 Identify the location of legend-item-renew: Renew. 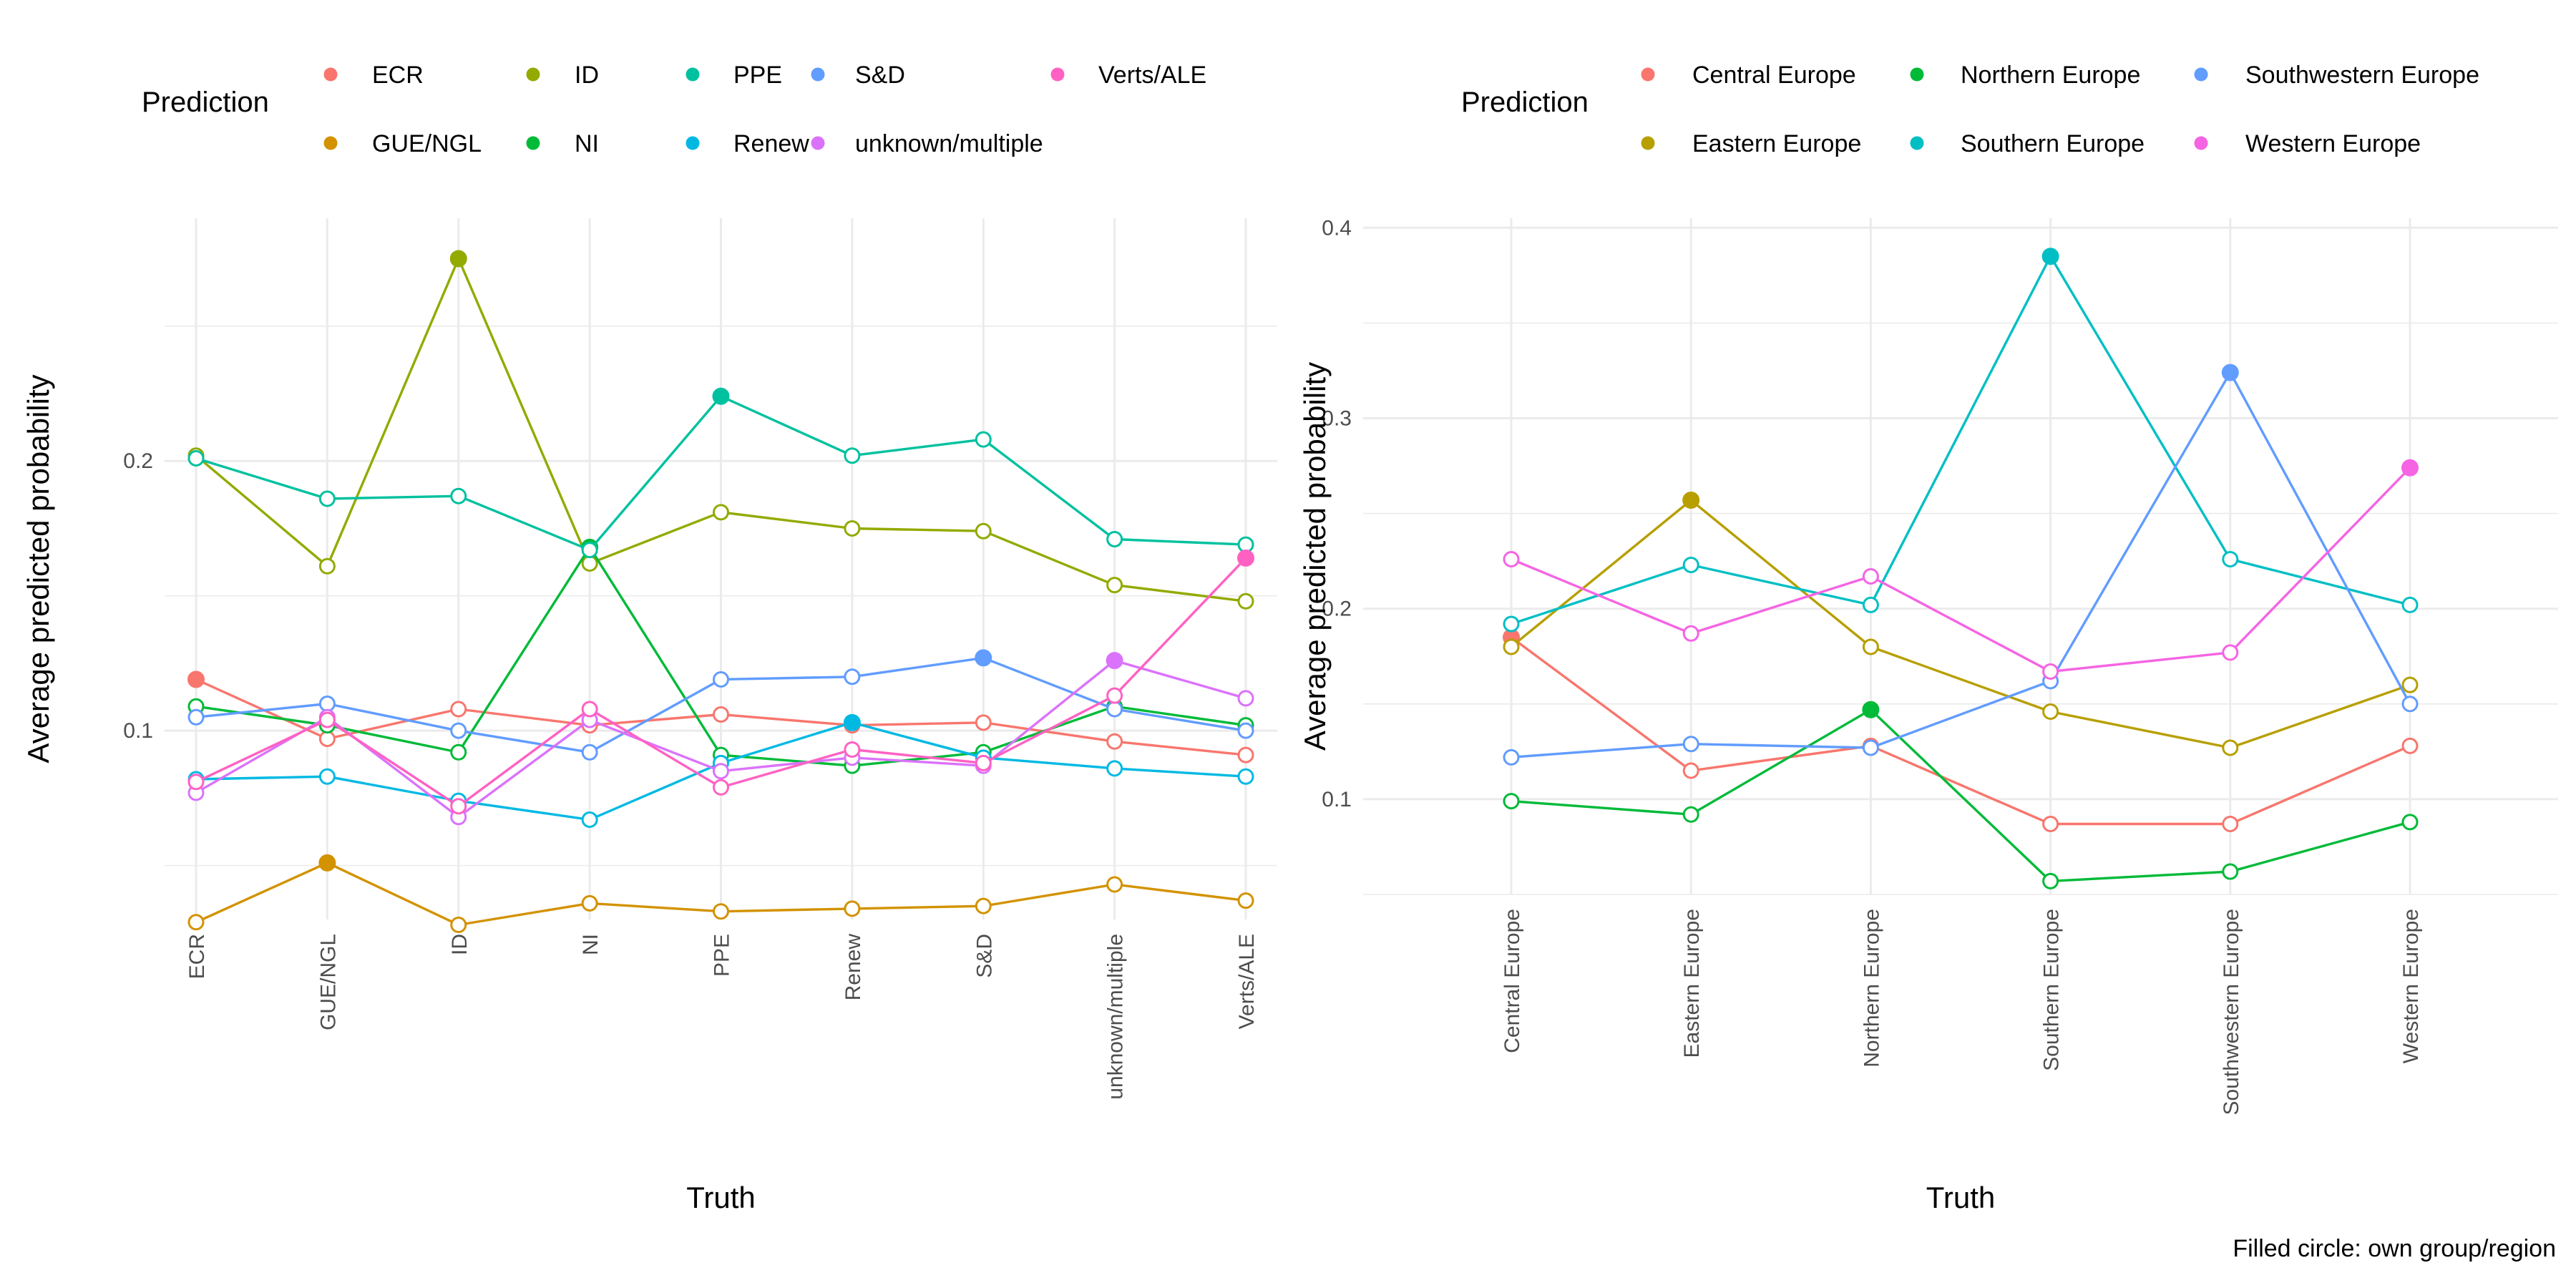
(747, 143).